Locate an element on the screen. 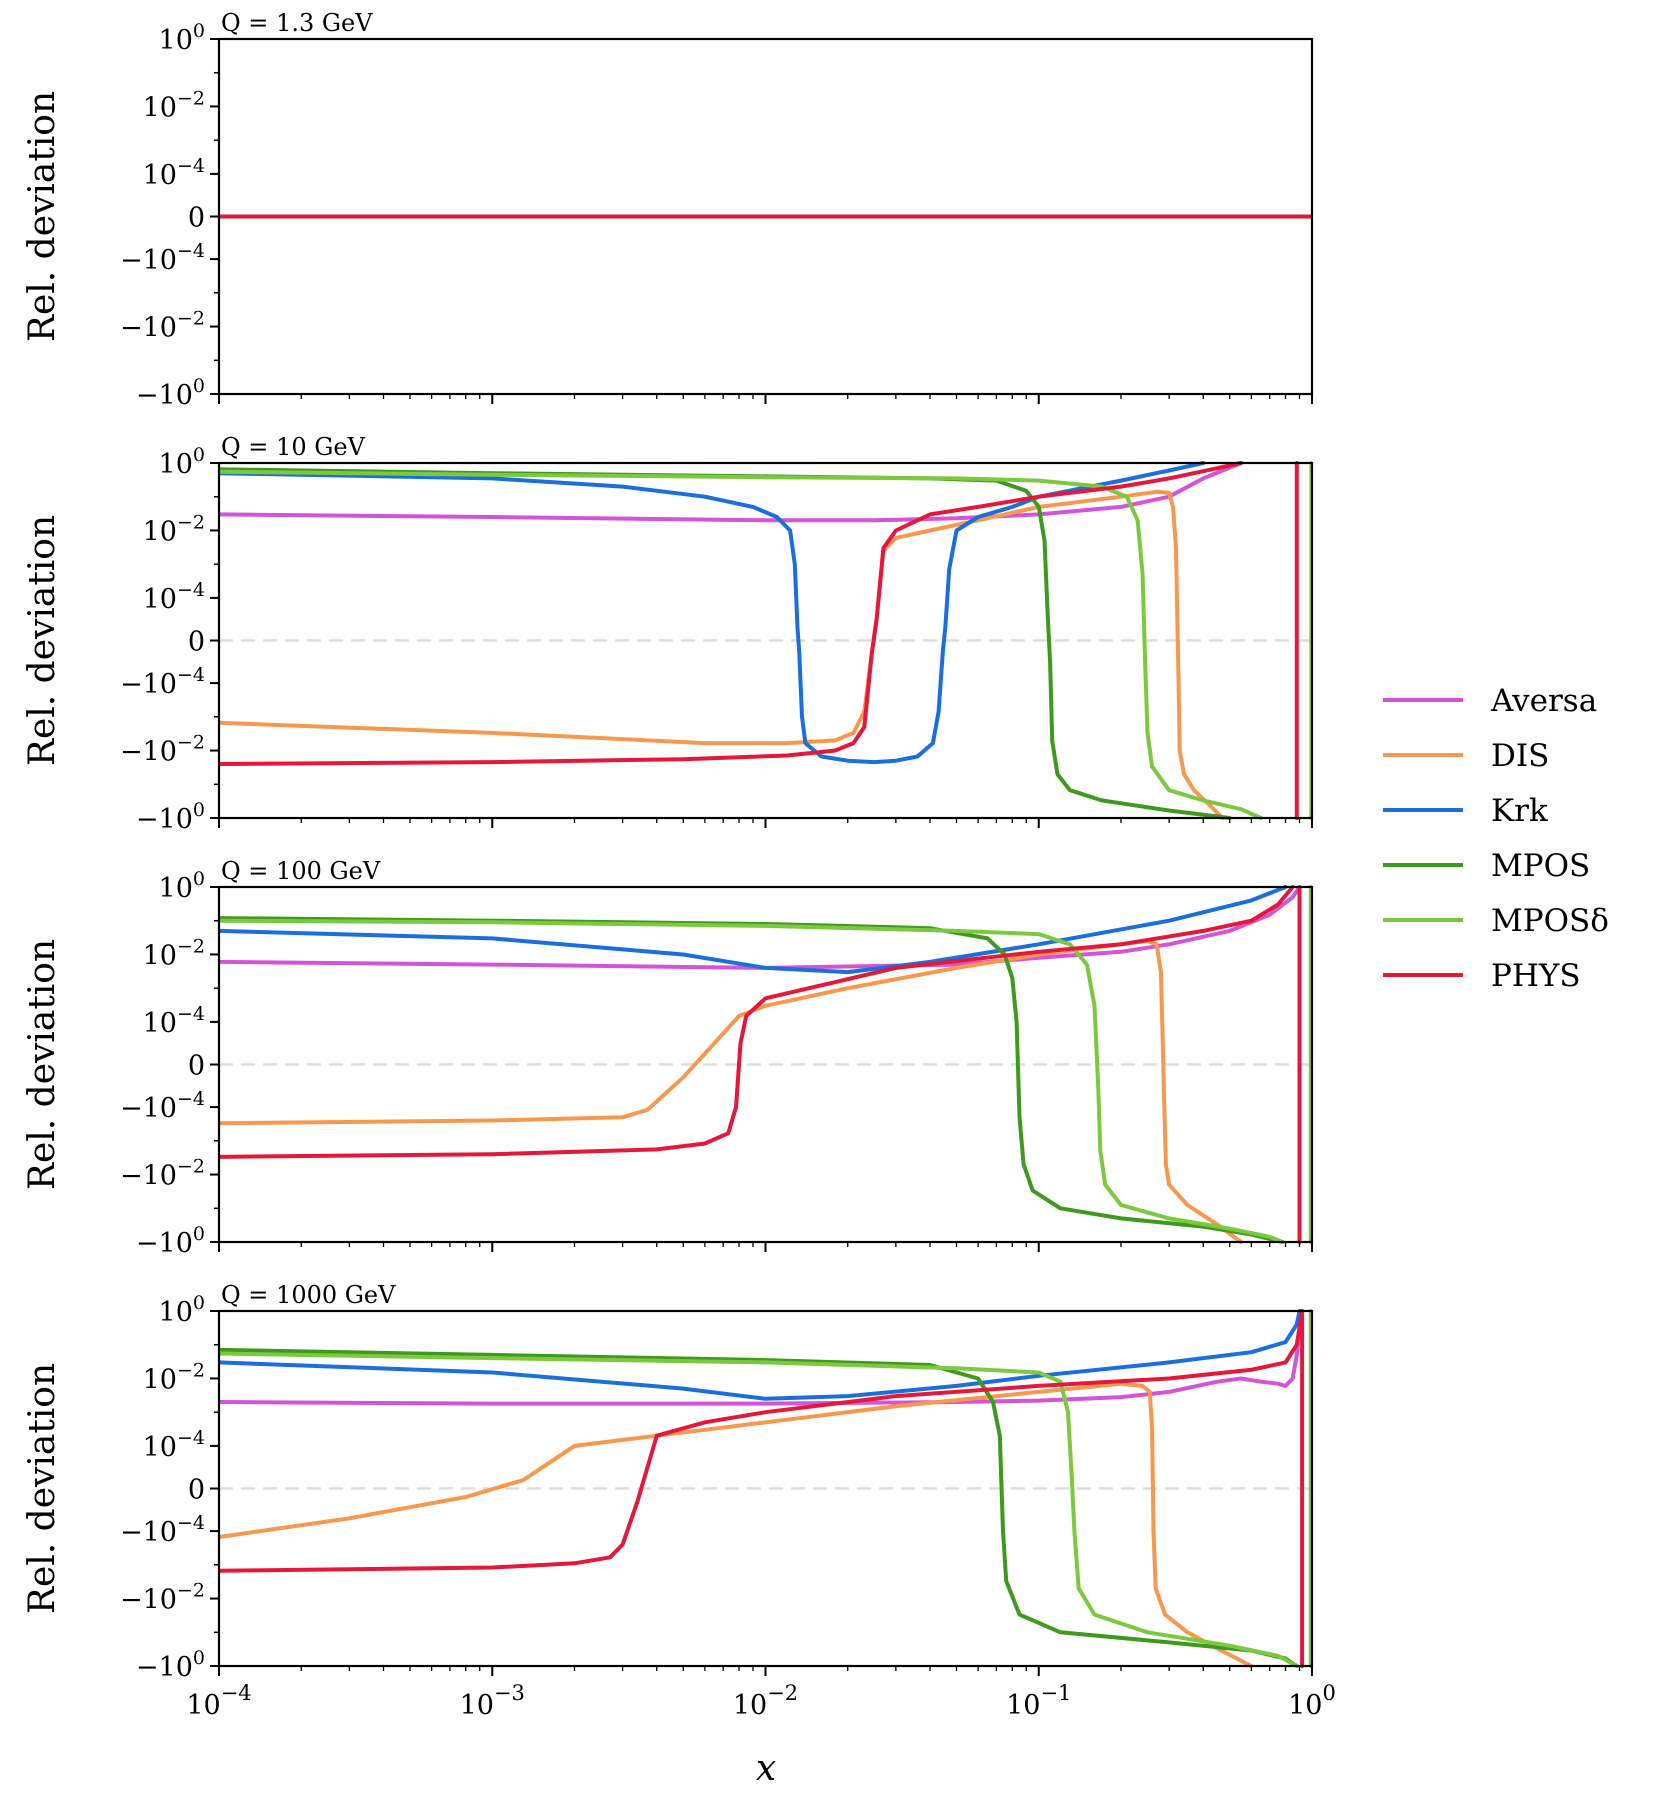  x-tick-label: 10⁻³ is located at coordinates (492, 1701).